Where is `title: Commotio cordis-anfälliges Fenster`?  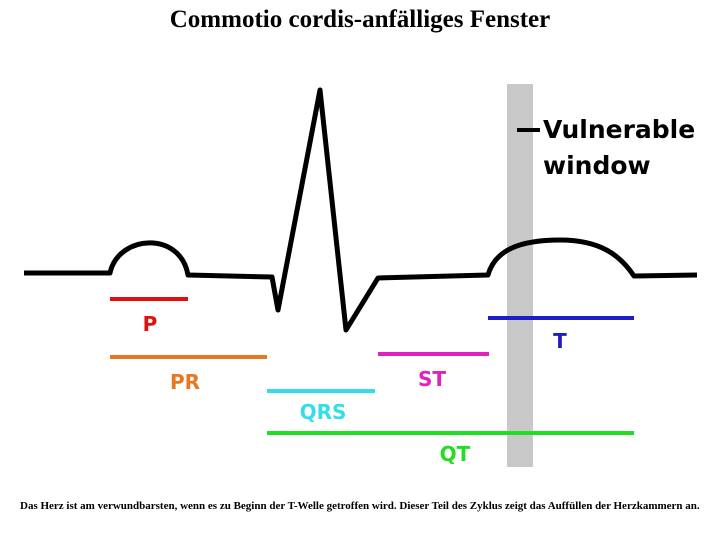 title: Commotio cordis-anfälliges Fenster is located at coordinates (360, 19).